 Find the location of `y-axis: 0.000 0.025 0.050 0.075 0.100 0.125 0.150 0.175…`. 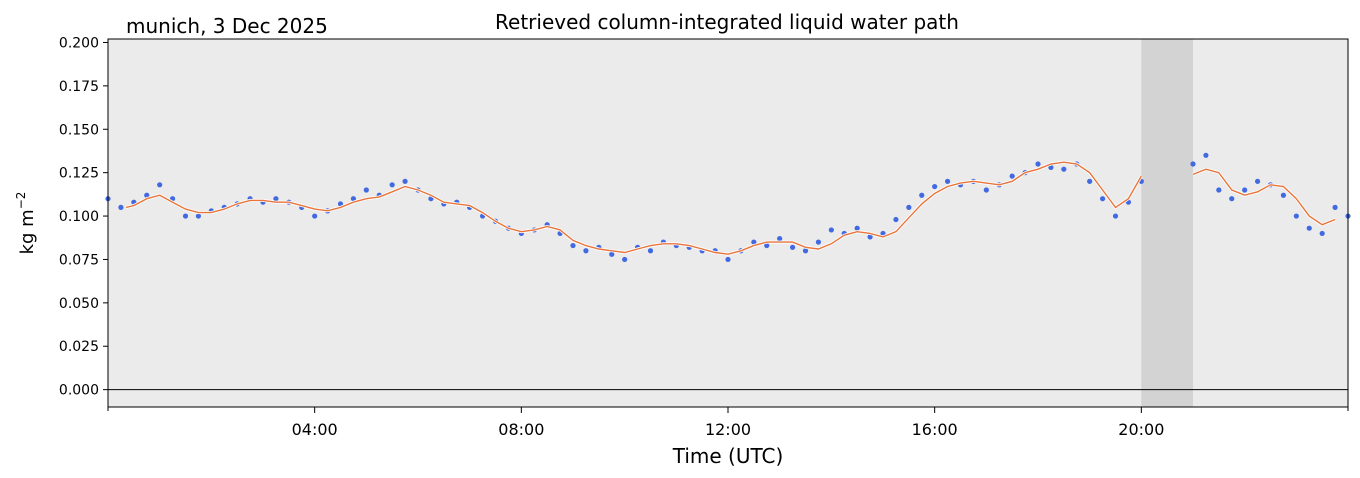

y-axis: 0.000 0.025 0.050 0.075 0.100 0.125 0.150 0.175… is located at coordinates (83, 217).